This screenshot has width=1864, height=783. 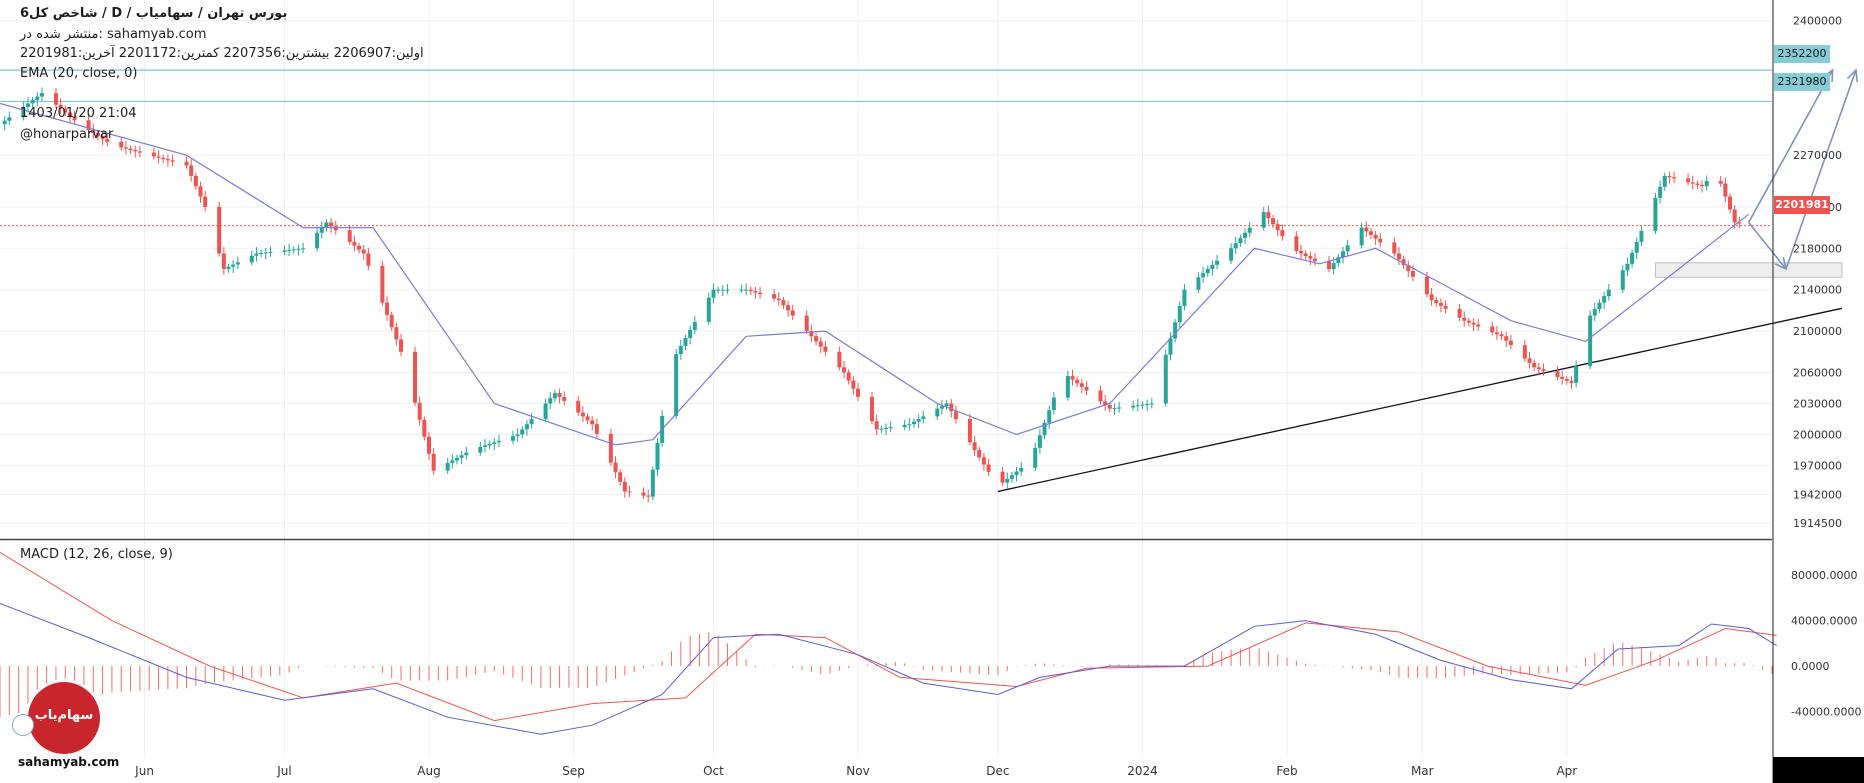 I want to click on y-tick-label: 2140000, so click(x=1817, y=290).